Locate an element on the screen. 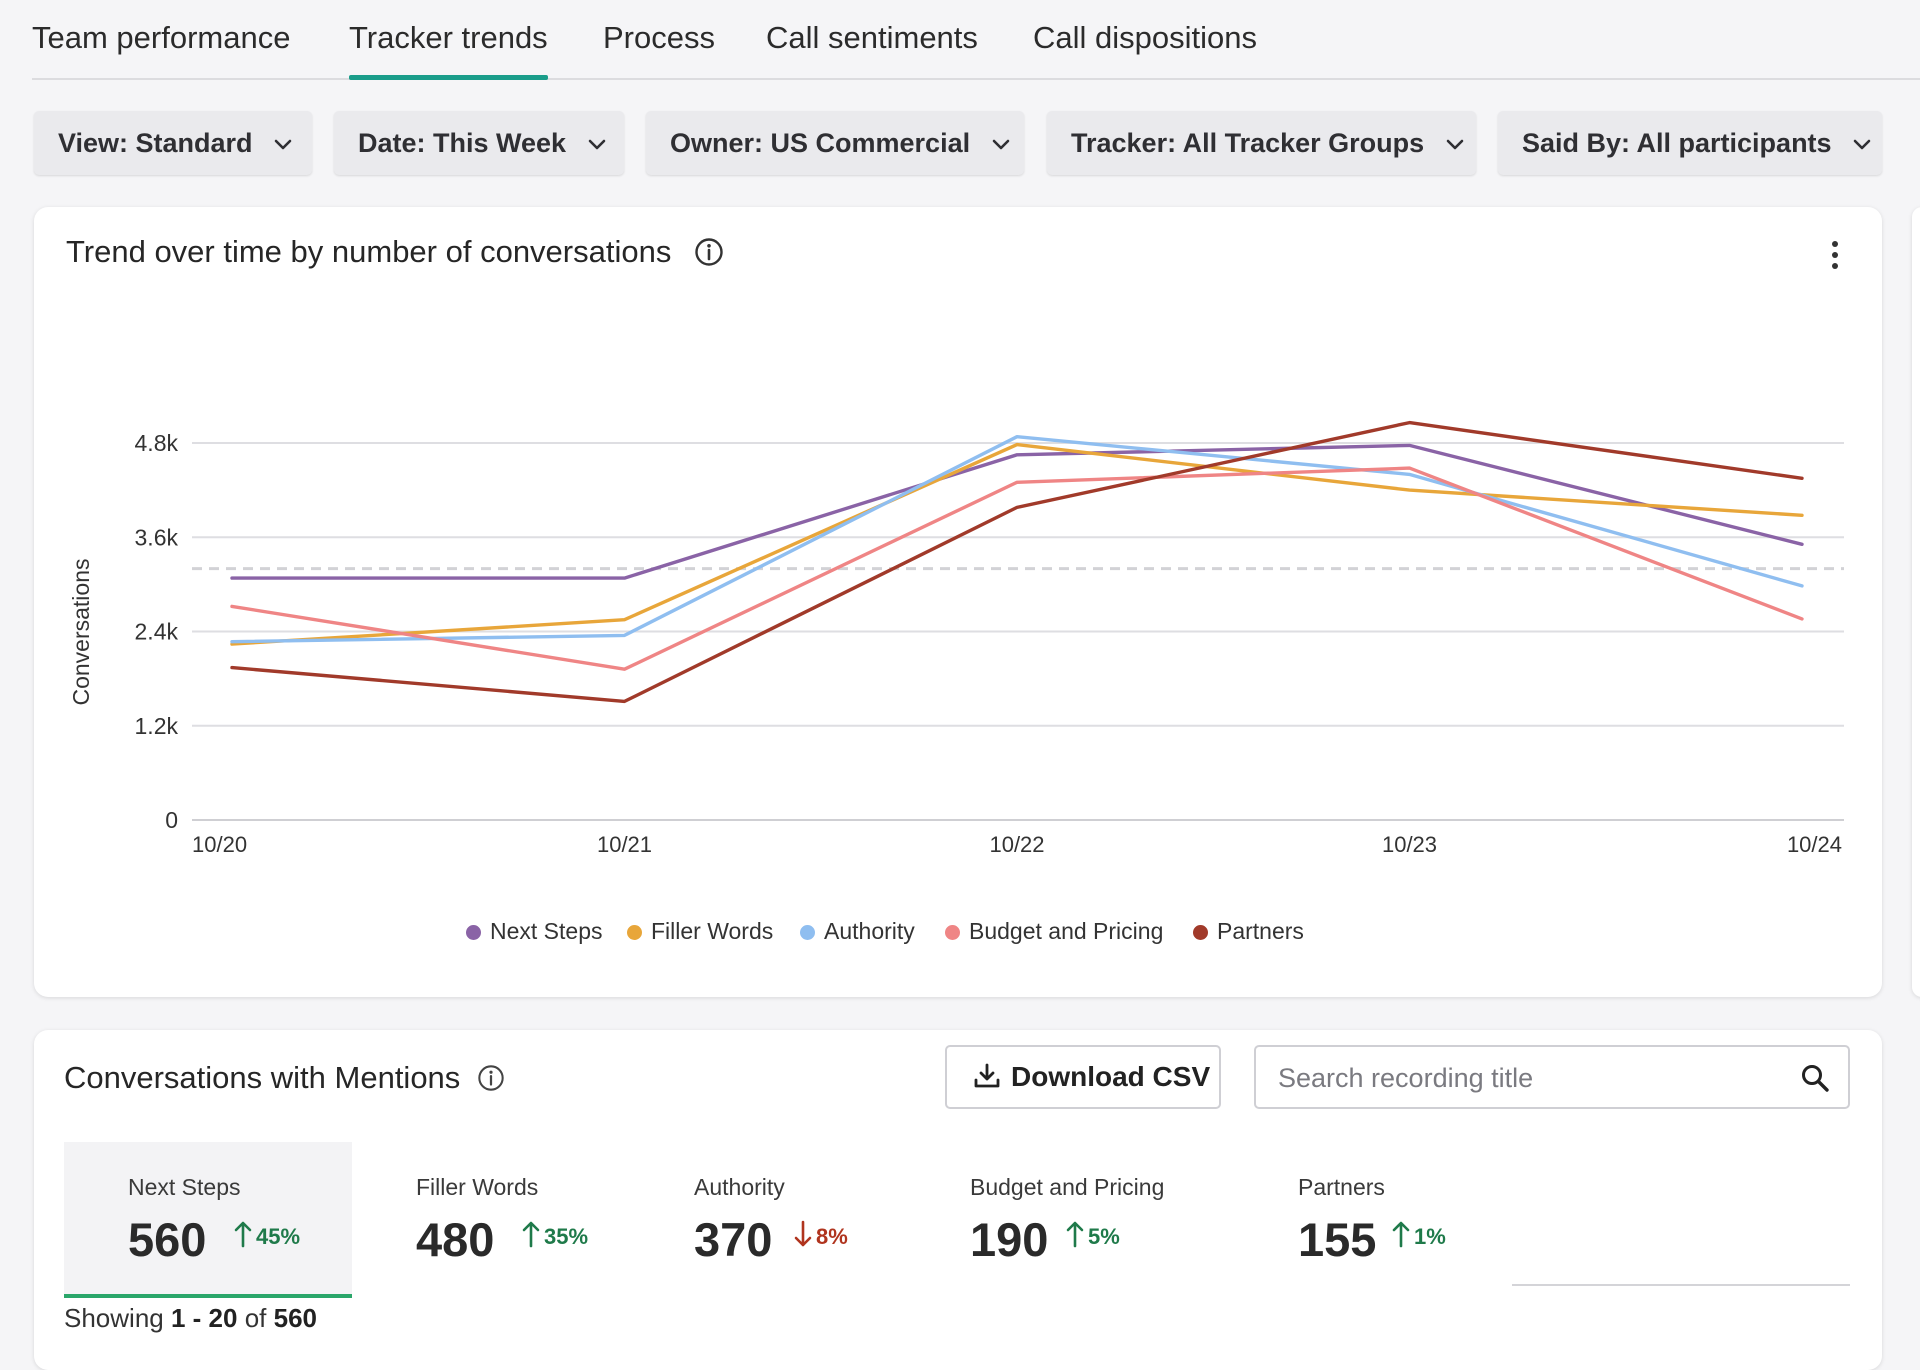  divider is located at coordinates (1681, 1285).